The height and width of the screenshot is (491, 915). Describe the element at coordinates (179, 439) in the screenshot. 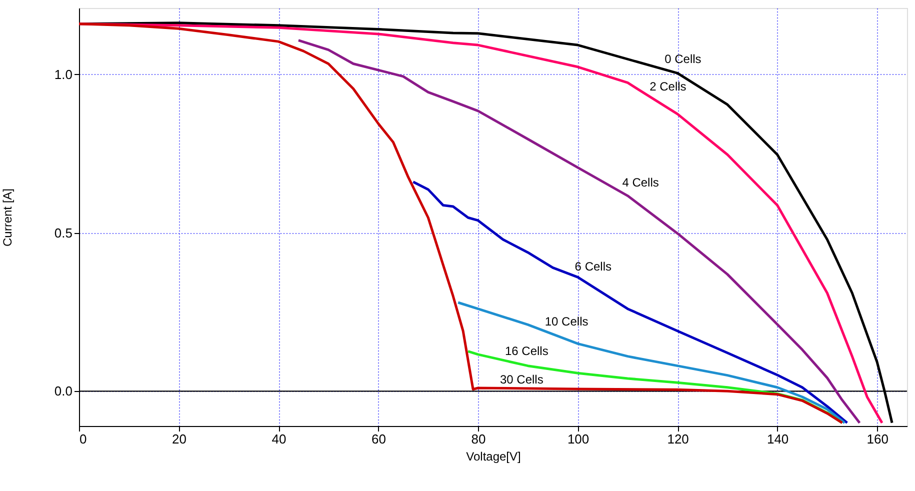

I see `x-tick-label: 20` at that location.